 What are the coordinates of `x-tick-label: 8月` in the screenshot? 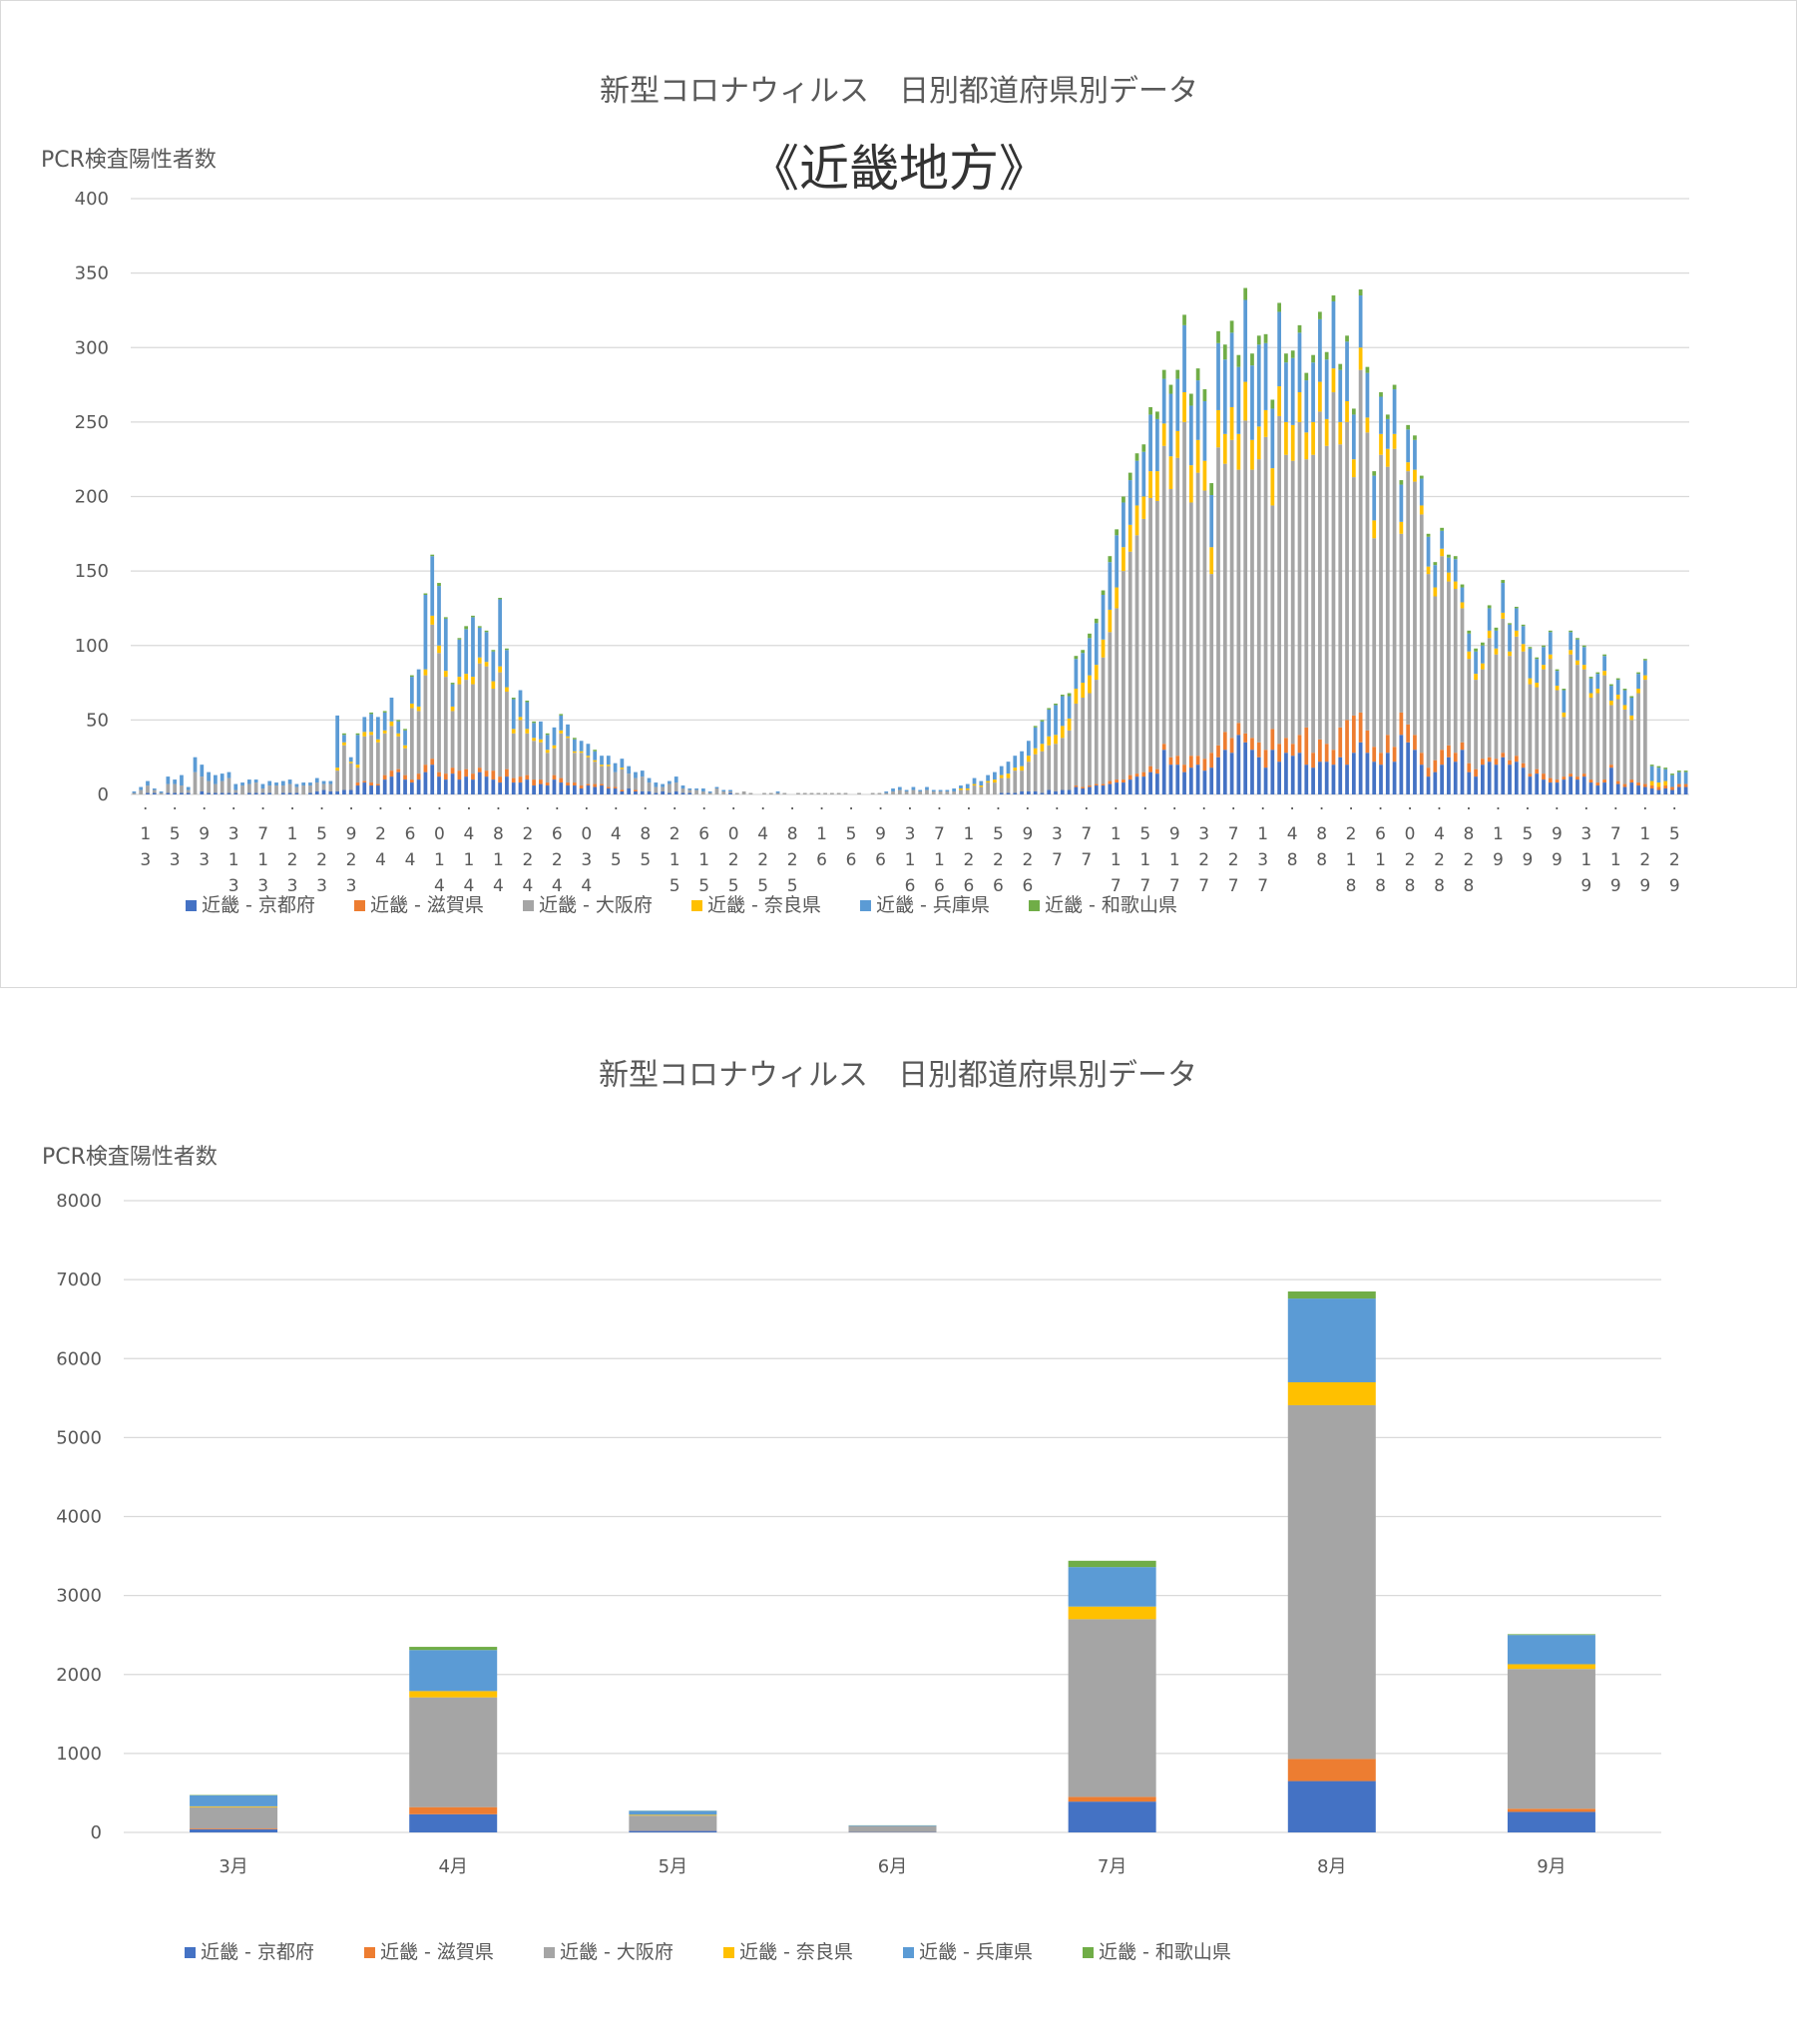 It's located at (1332, 1866).